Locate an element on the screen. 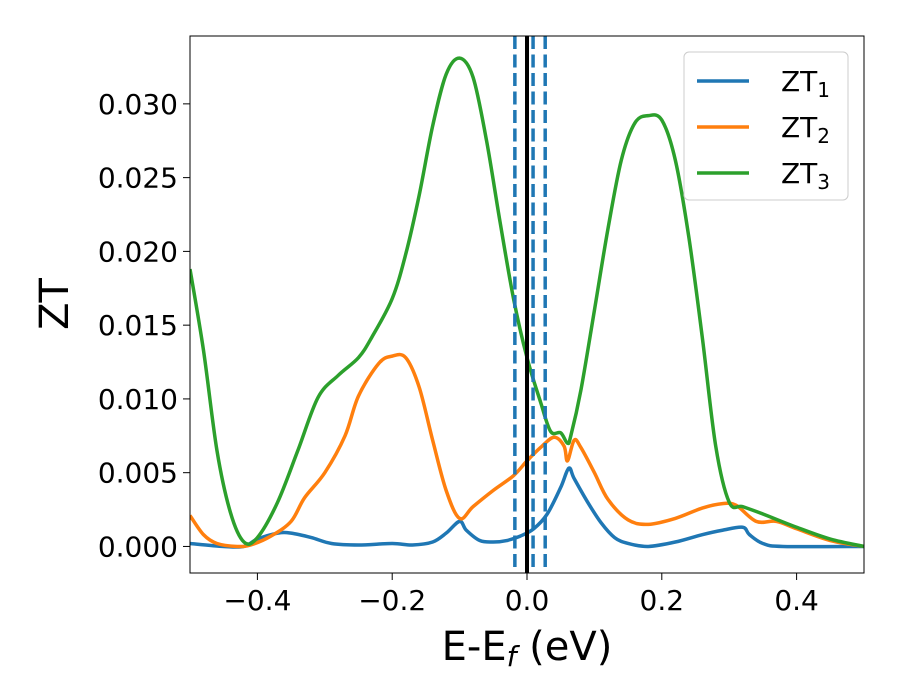  x-axis: −0.4 −0.2 0.0 0.2 0.4 is located at coordinates (521, 595).